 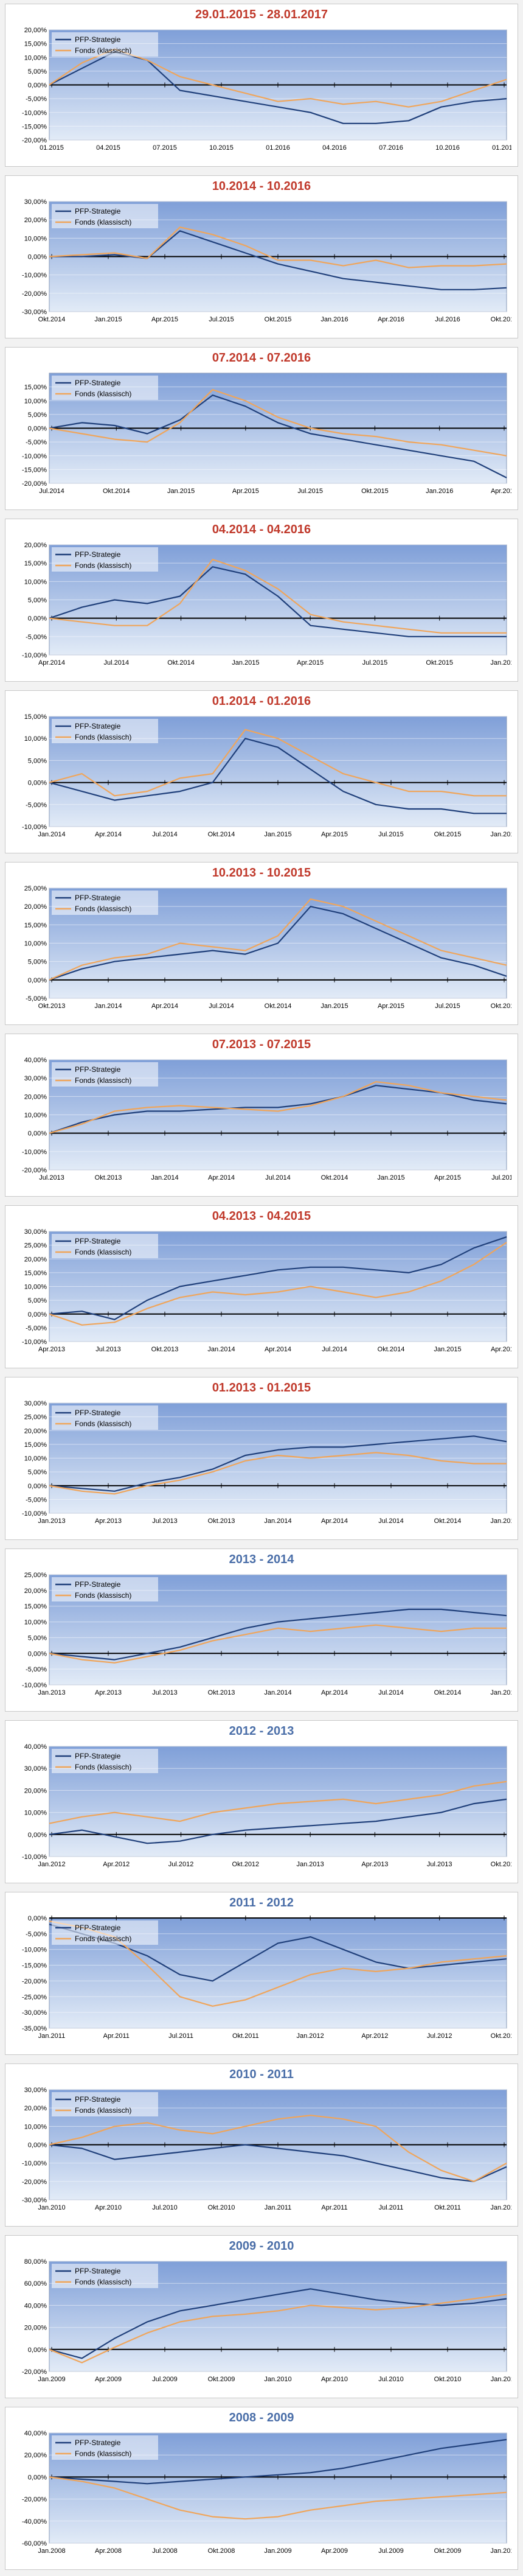 What do you see at coordinates (52, 148) in the screenshot?
I see `x-tick-label: 01.2015` at bounding box center [52, 148].